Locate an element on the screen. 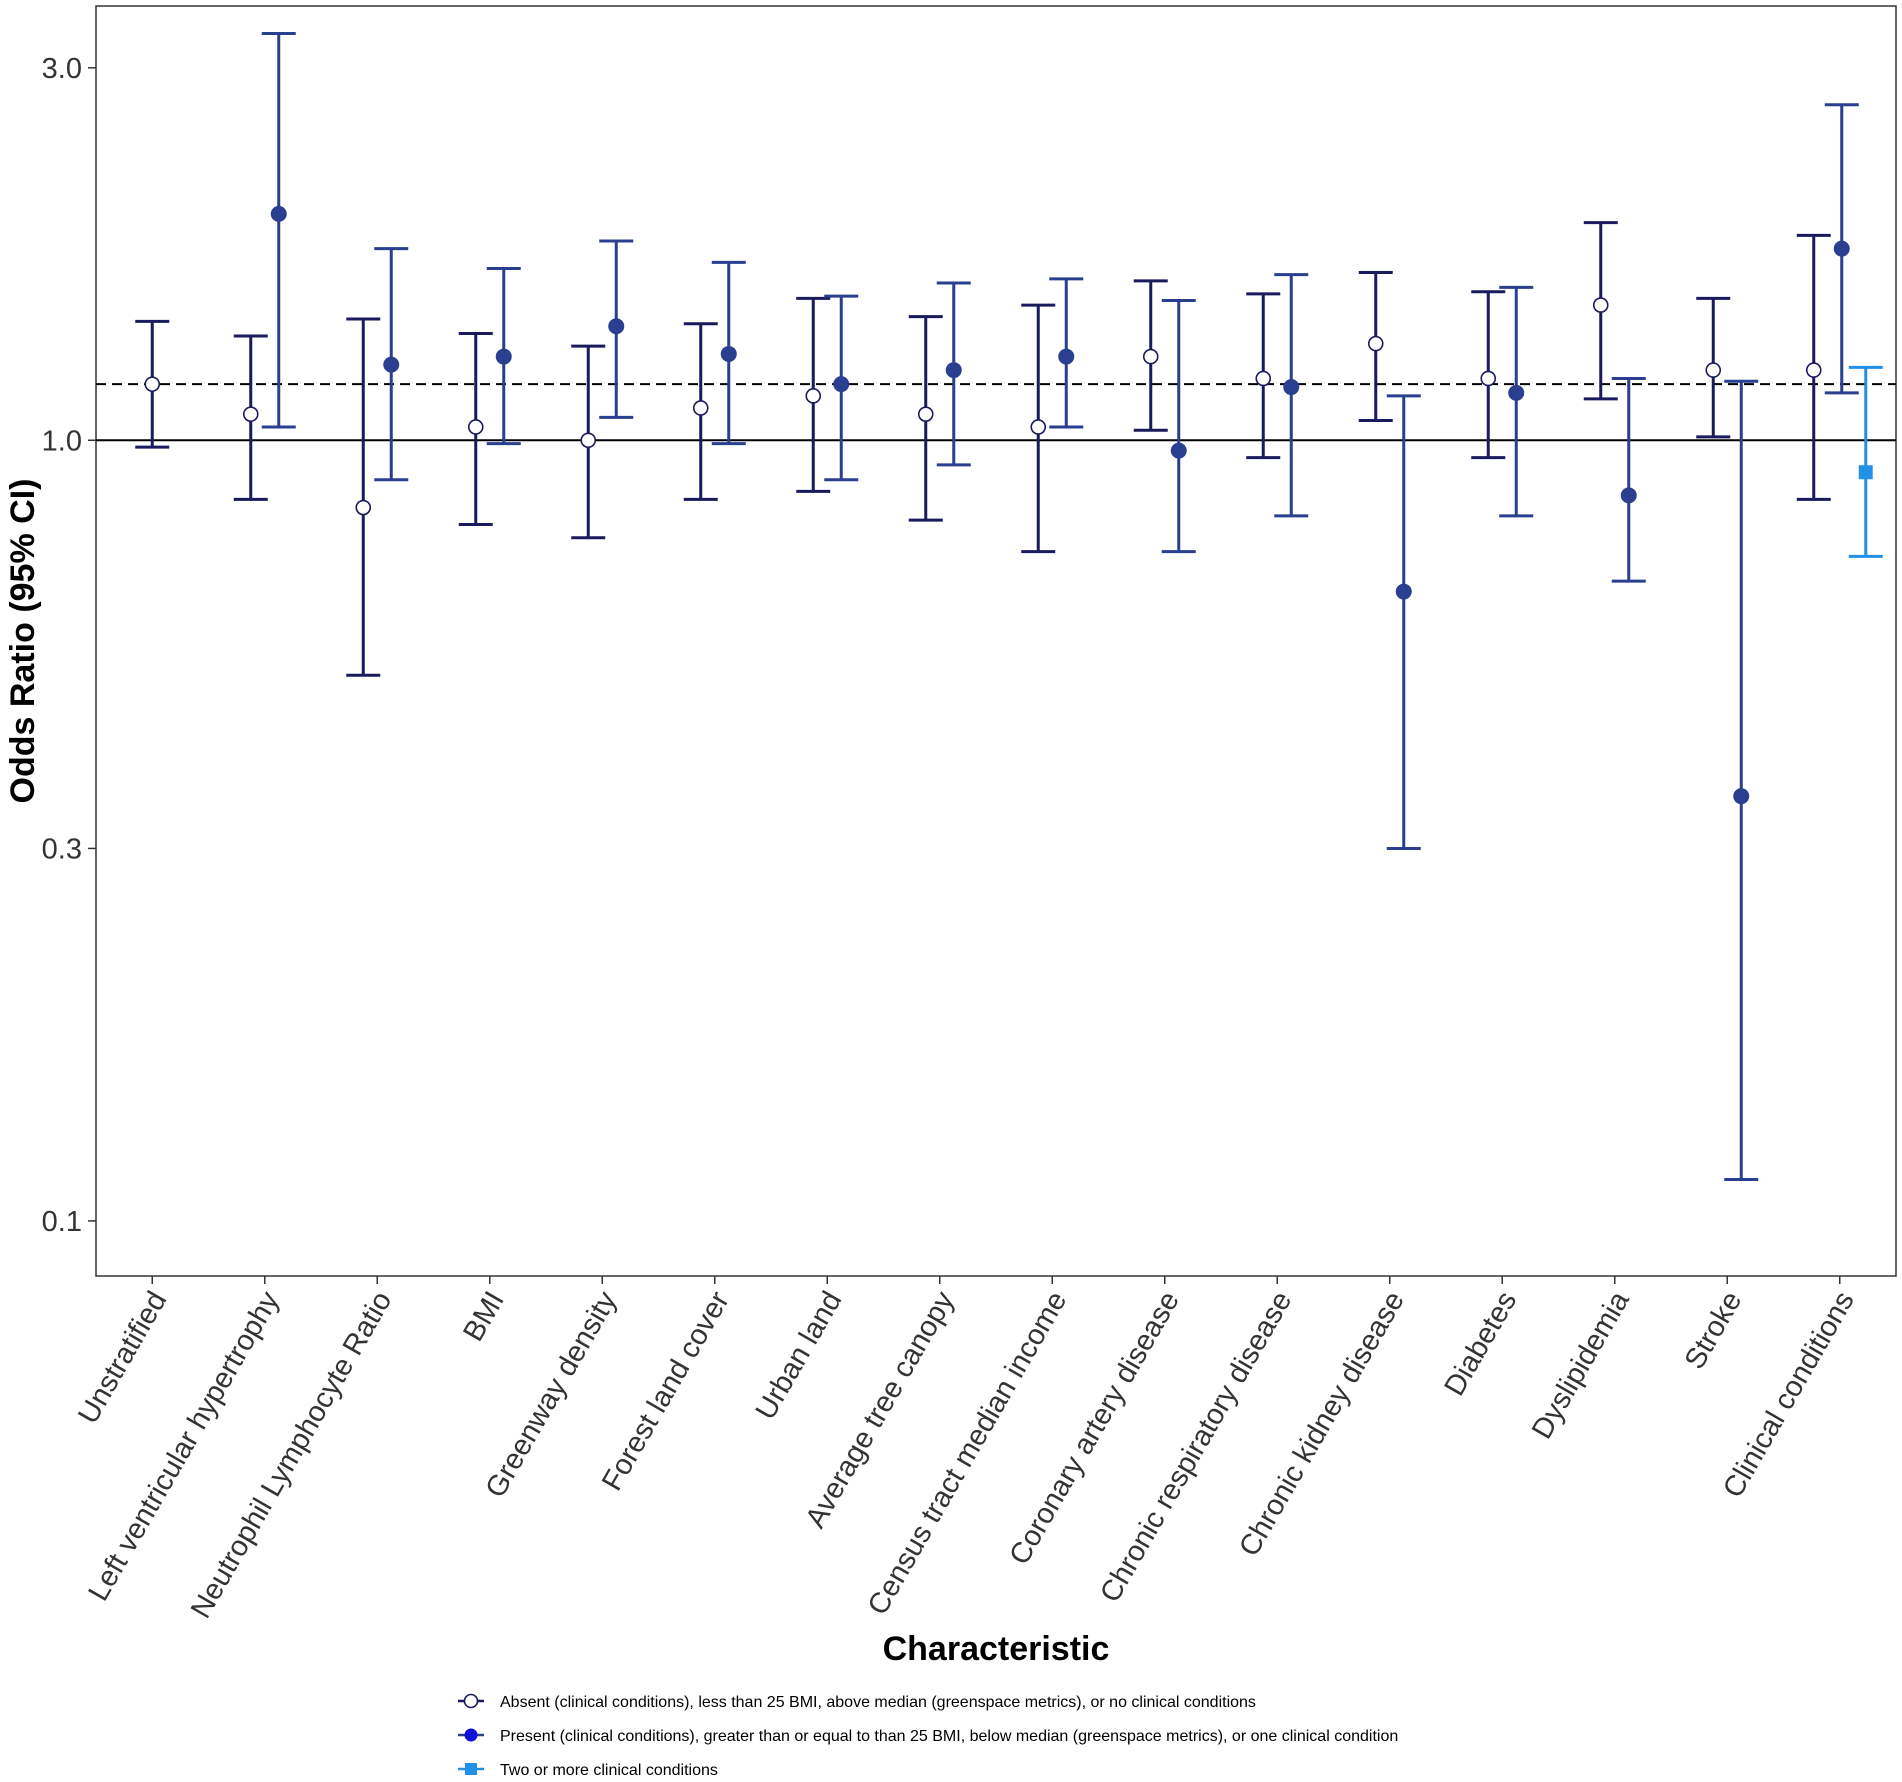  y-tick-label: 3.0 is located at coordinates (62, 69).